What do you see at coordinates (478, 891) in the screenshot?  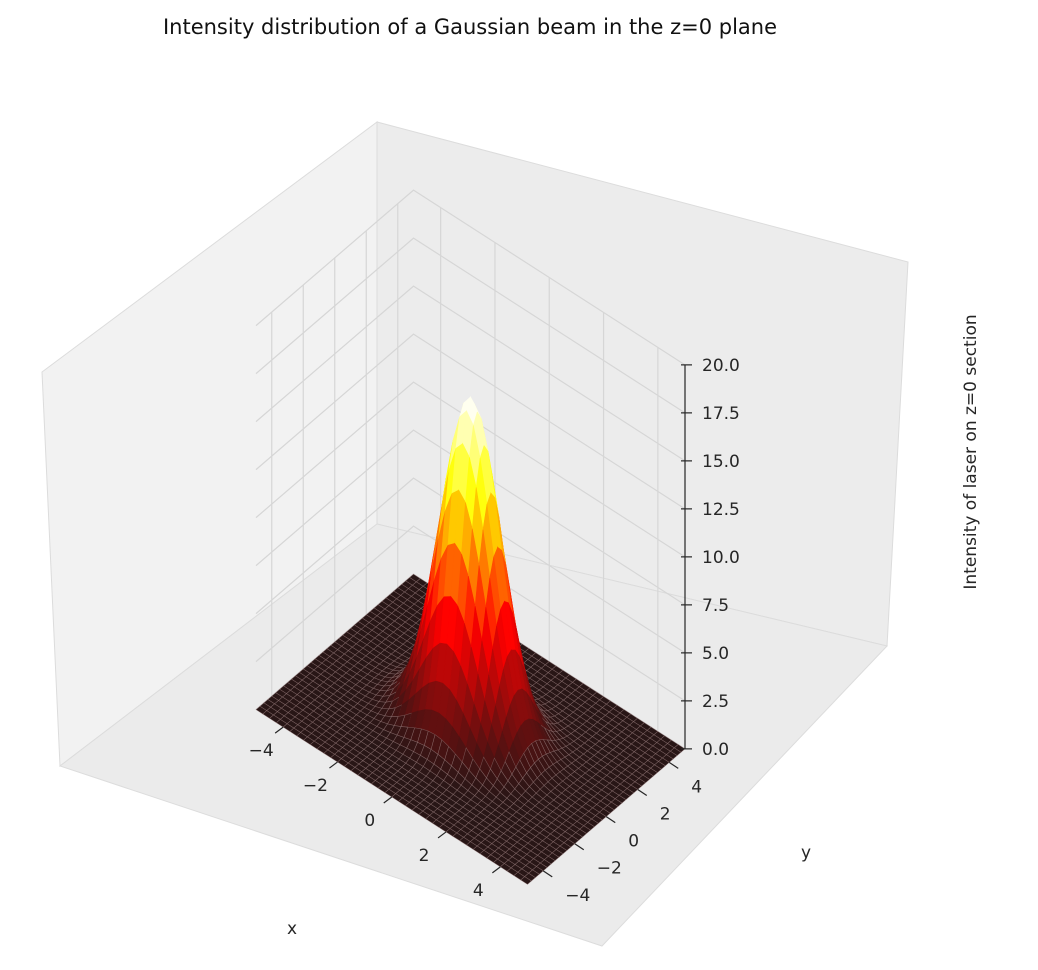 I see `x-tick-label: 4` at bounding box center [478, 891].